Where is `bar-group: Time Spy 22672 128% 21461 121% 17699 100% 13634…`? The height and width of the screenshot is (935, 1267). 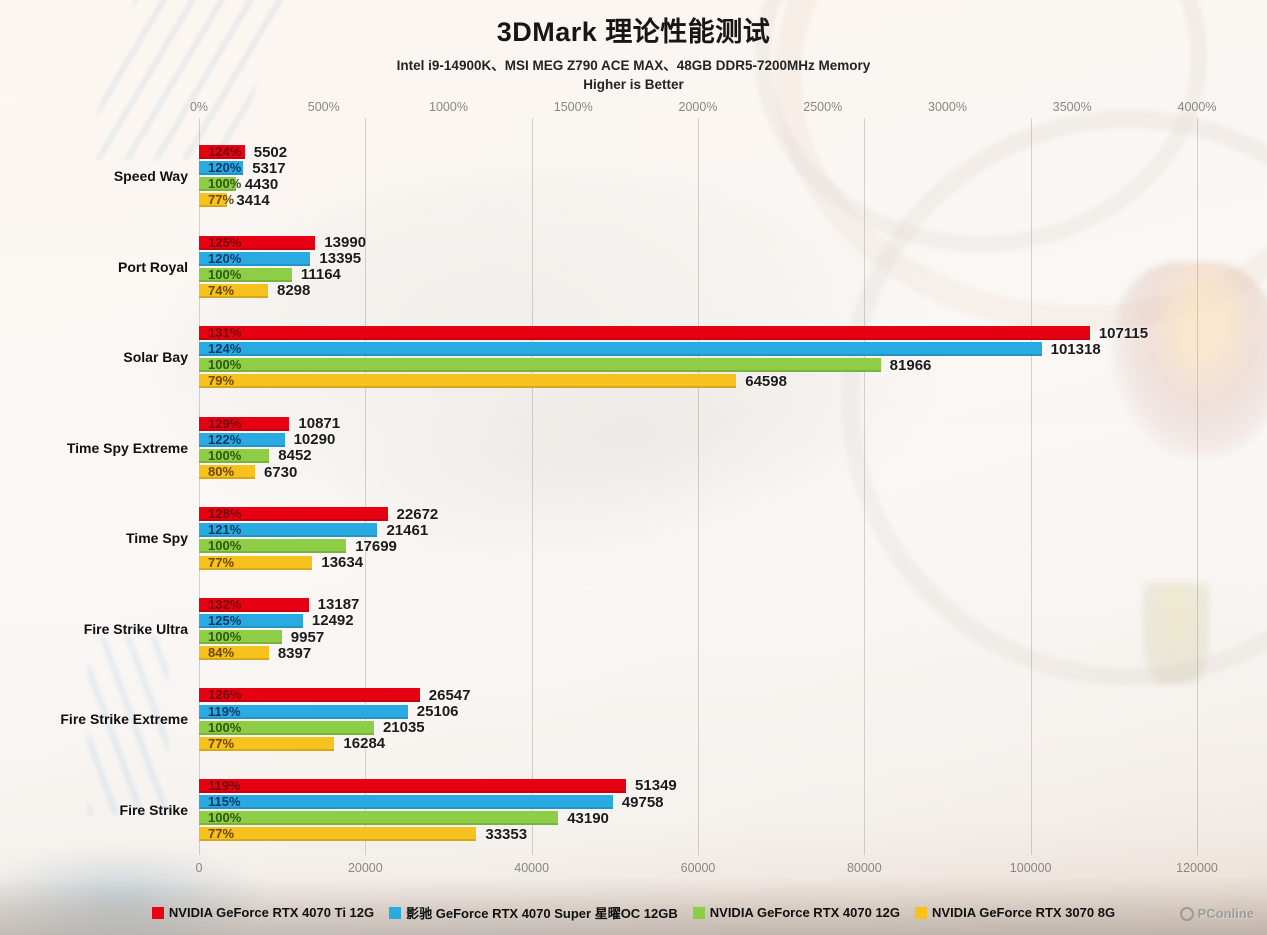 bar-group: Time Spy 22672 128% 21461 121% 17699 100% 13634… is located at coordinates (661, 539).